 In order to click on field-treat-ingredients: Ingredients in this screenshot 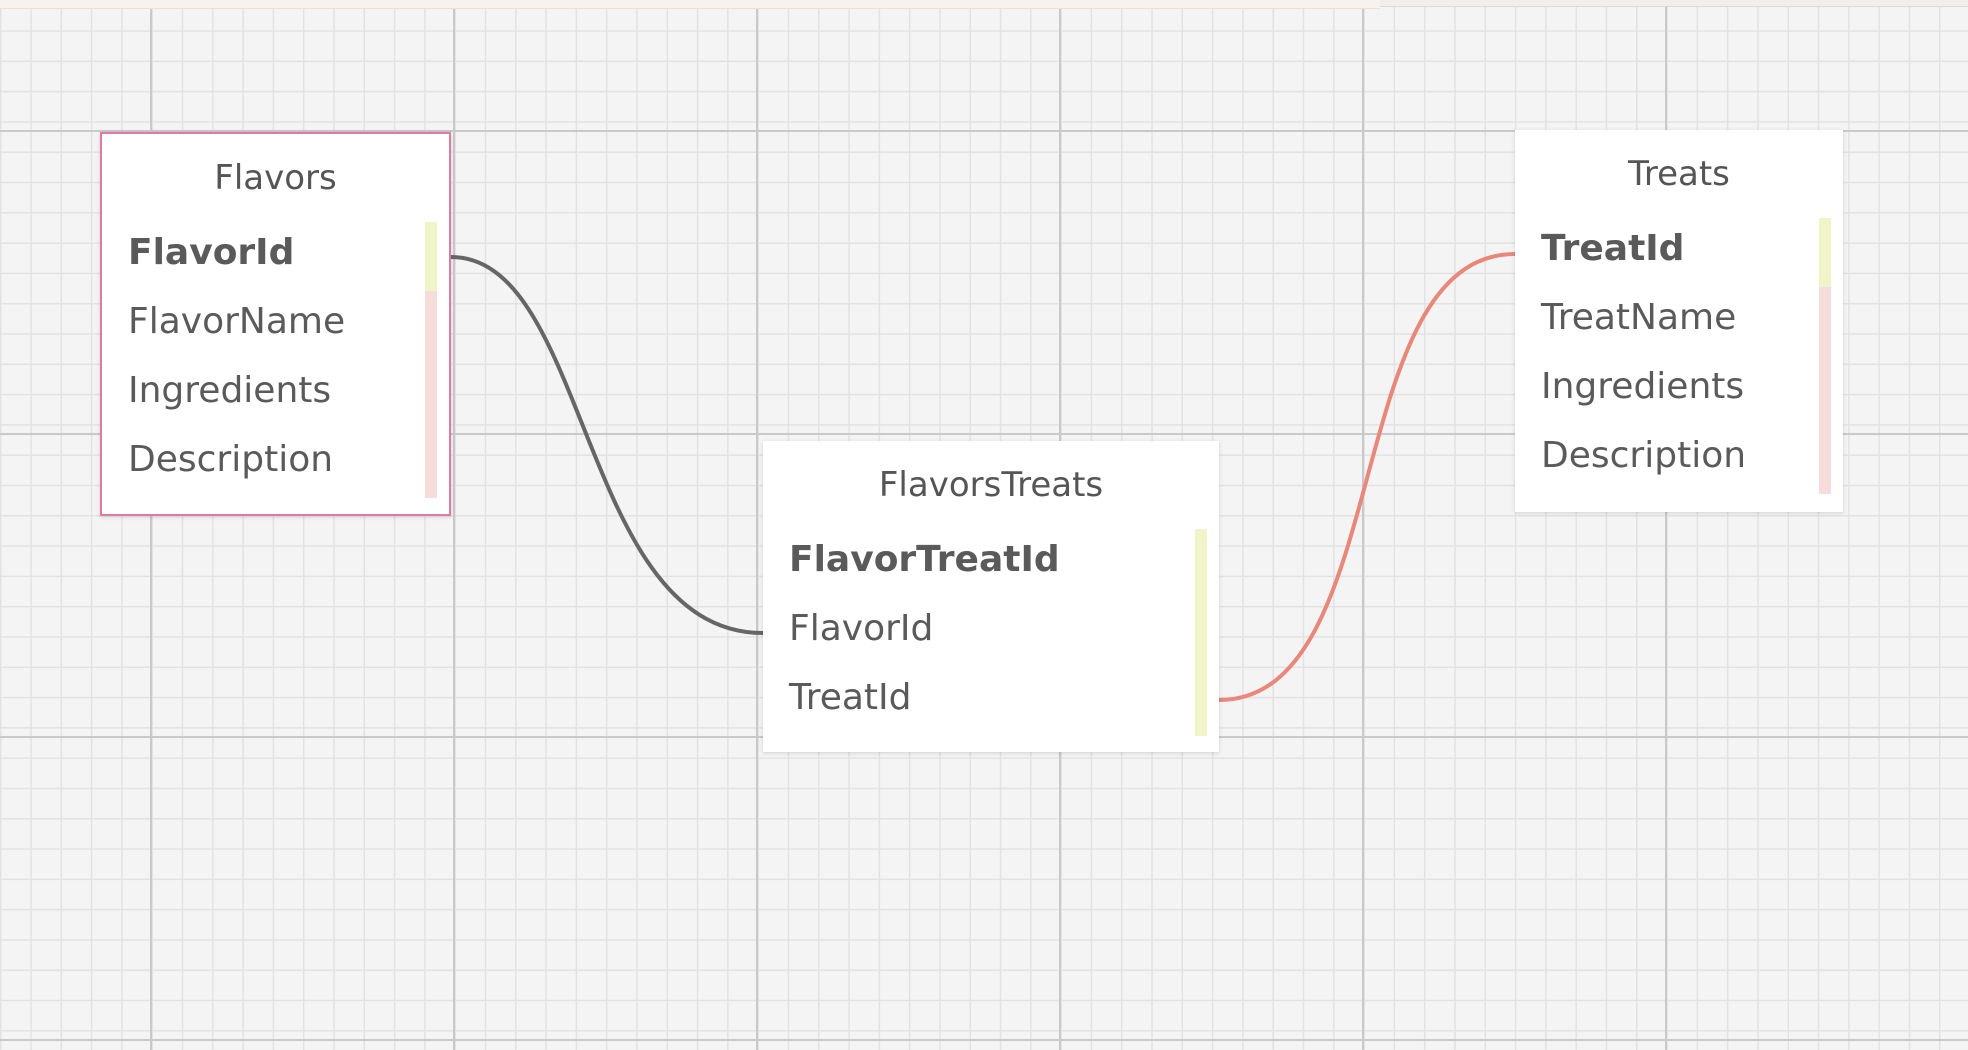, I will do `click(1643, 386)`.